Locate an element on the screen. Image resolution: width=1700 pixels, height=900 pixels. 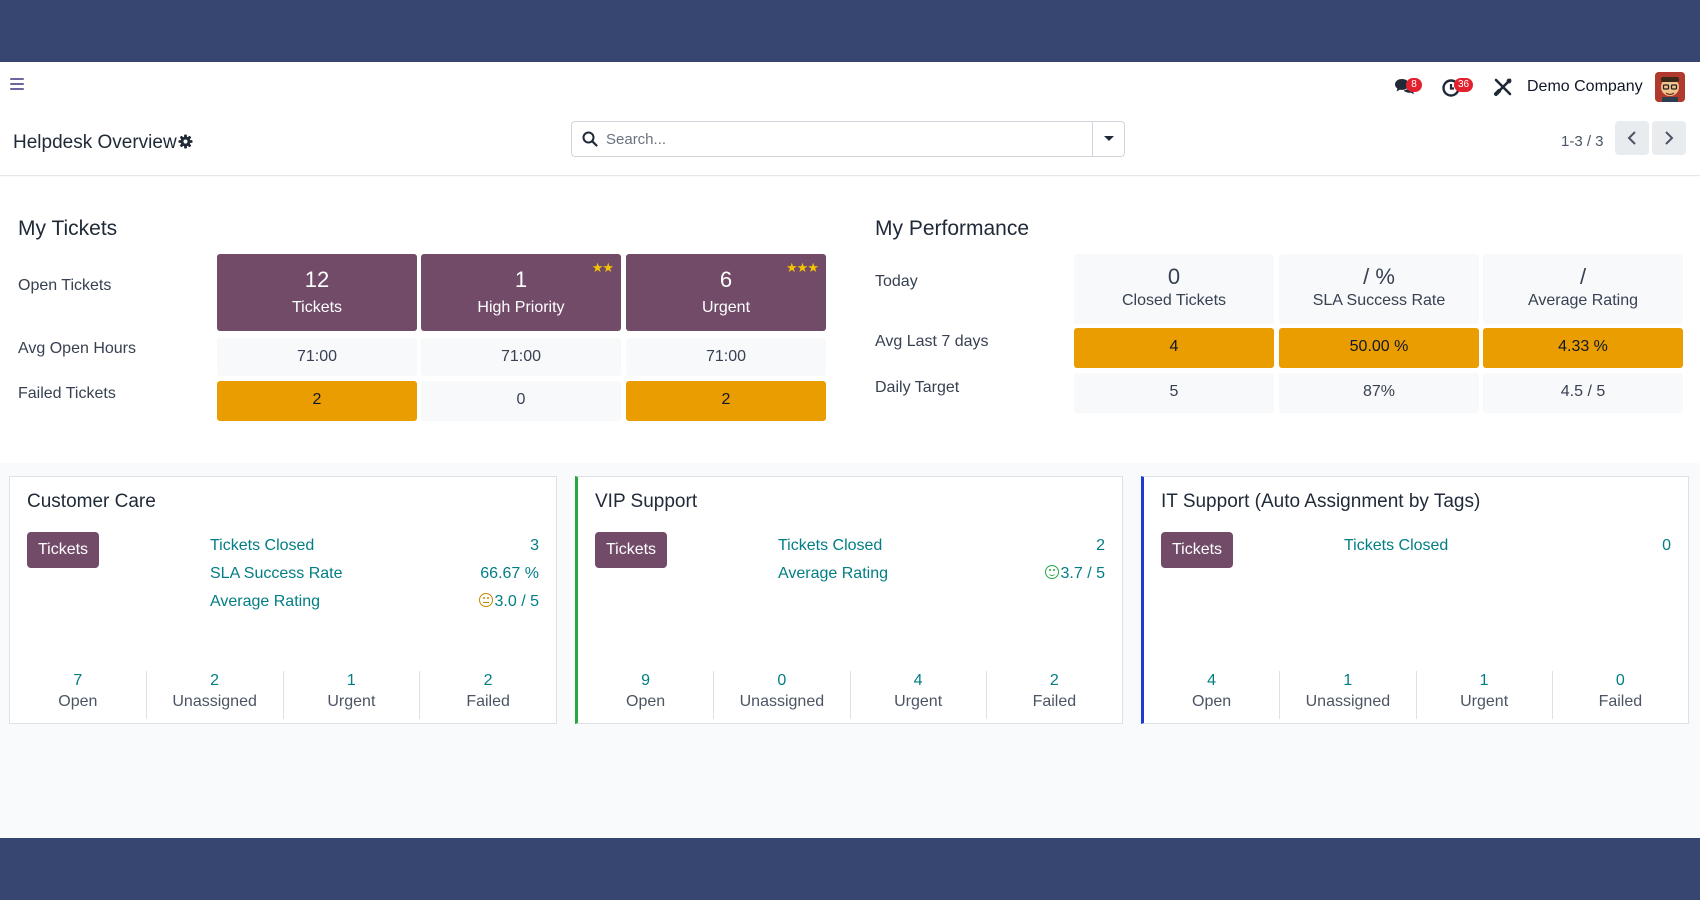
perf-today-value: 0 is located at coordinates (1174, 276).